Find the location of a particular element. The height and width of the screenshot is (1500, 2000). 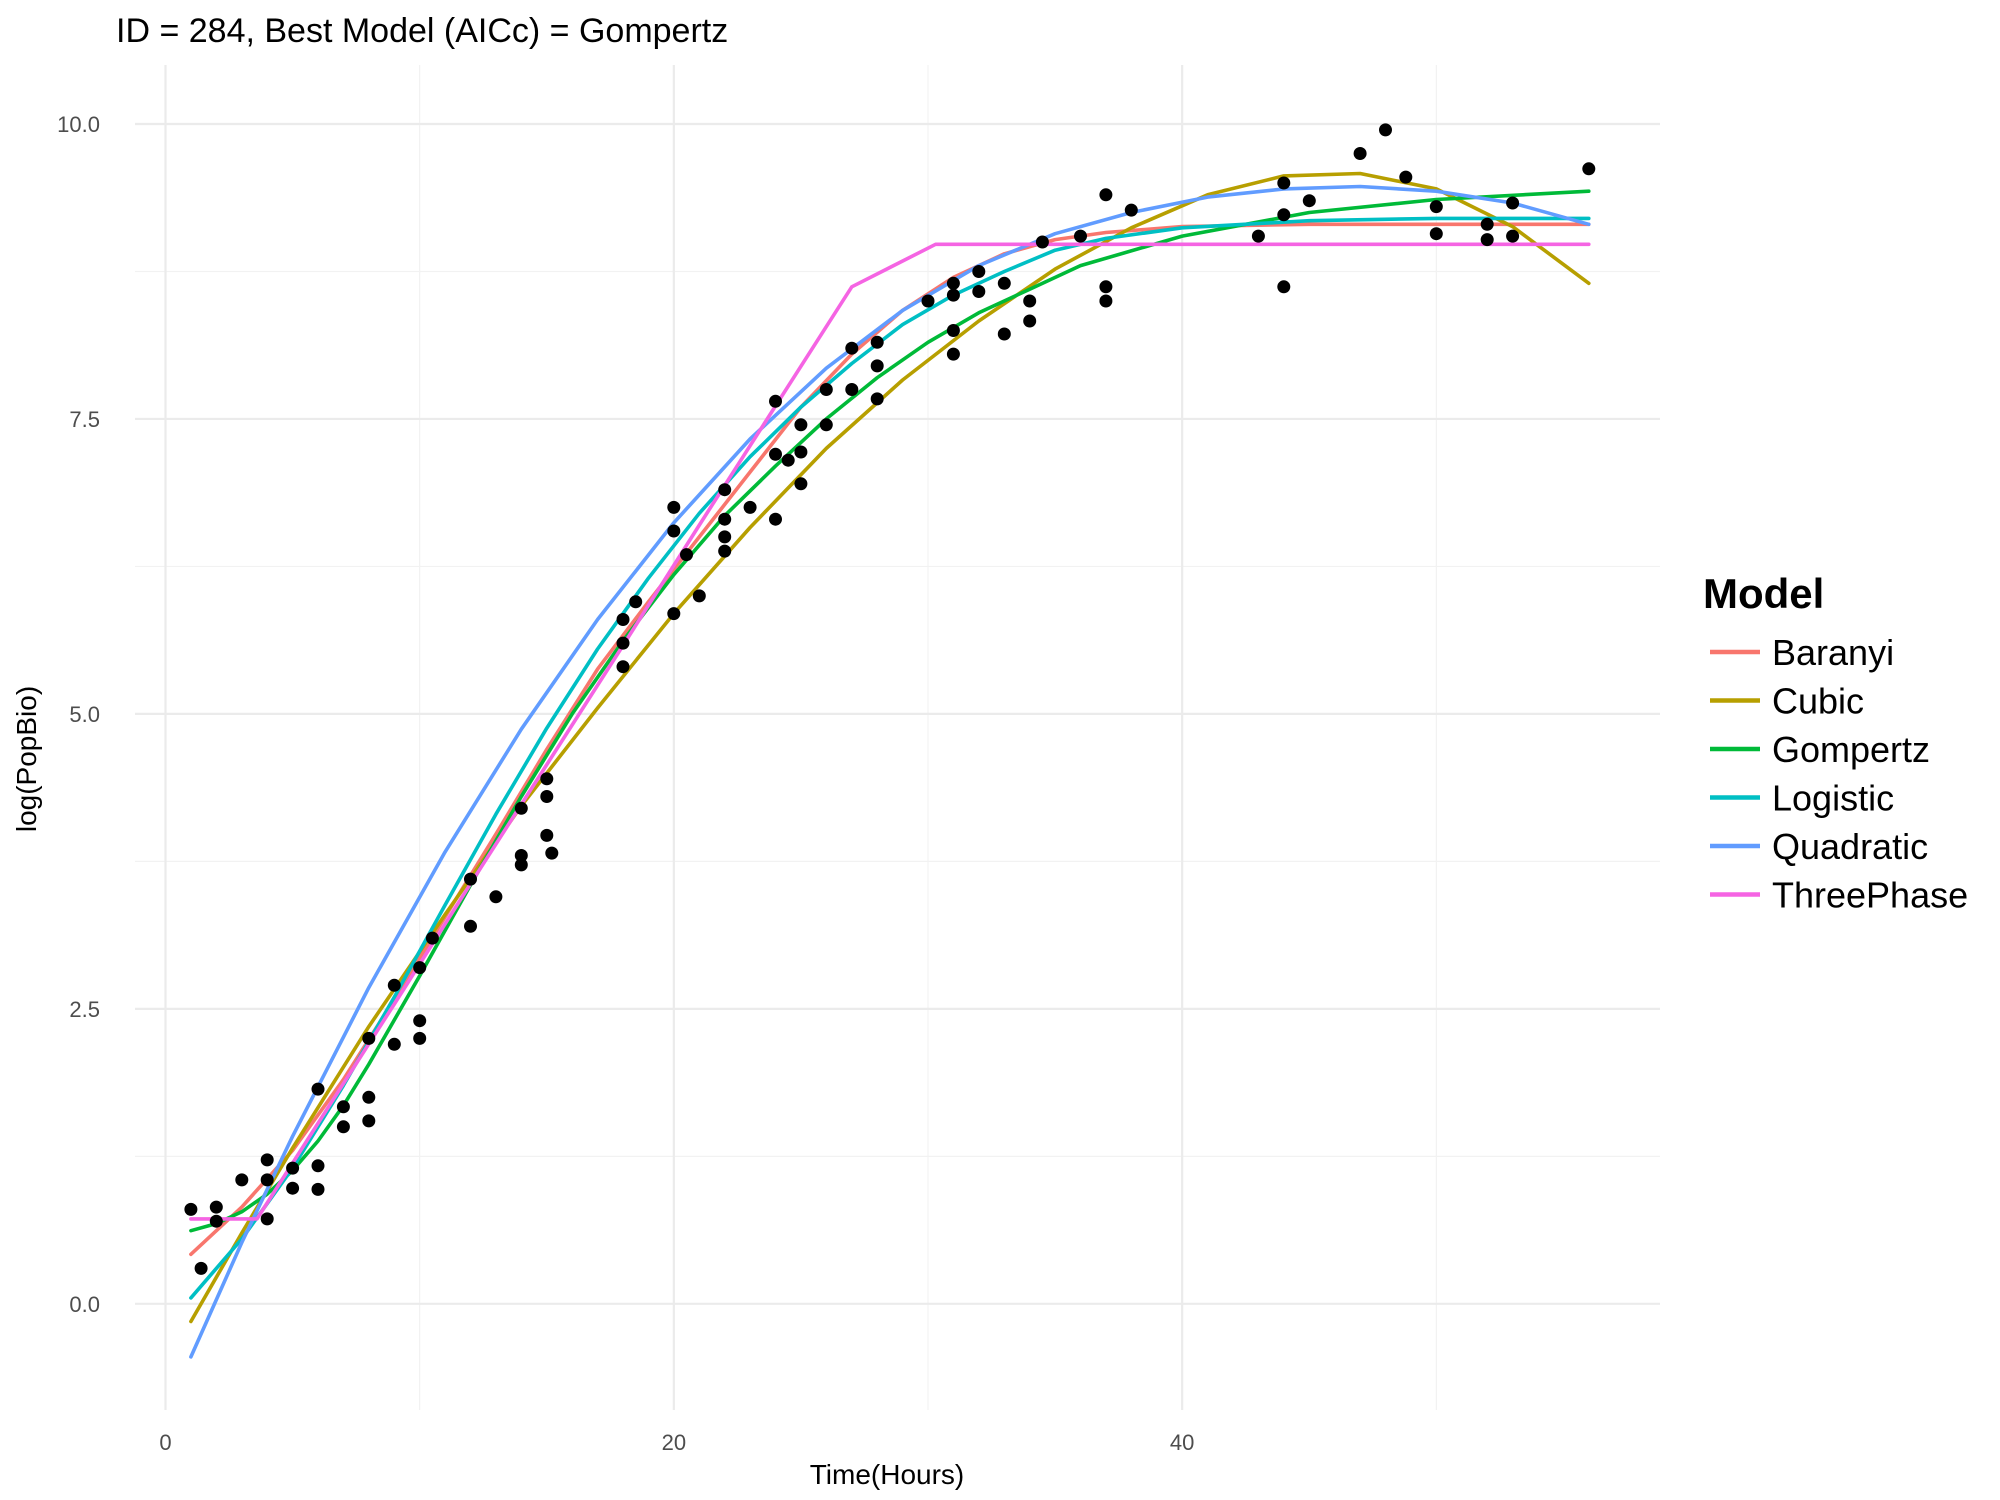

legend-title: Model is located at coordinates (1763, 593).